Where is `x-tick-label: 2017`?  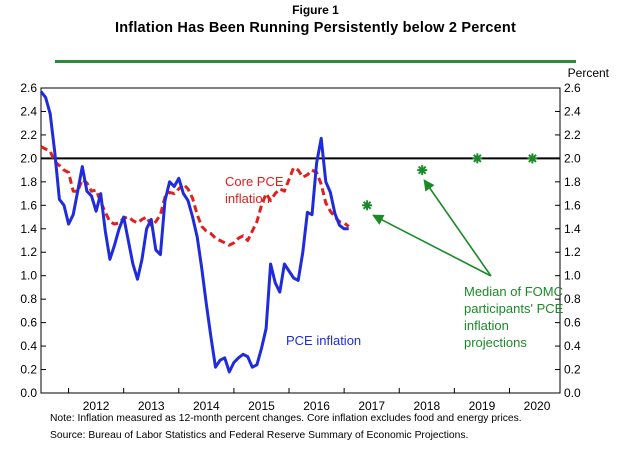
x-tick-label: 2017 is located at coordinates (371, 406).